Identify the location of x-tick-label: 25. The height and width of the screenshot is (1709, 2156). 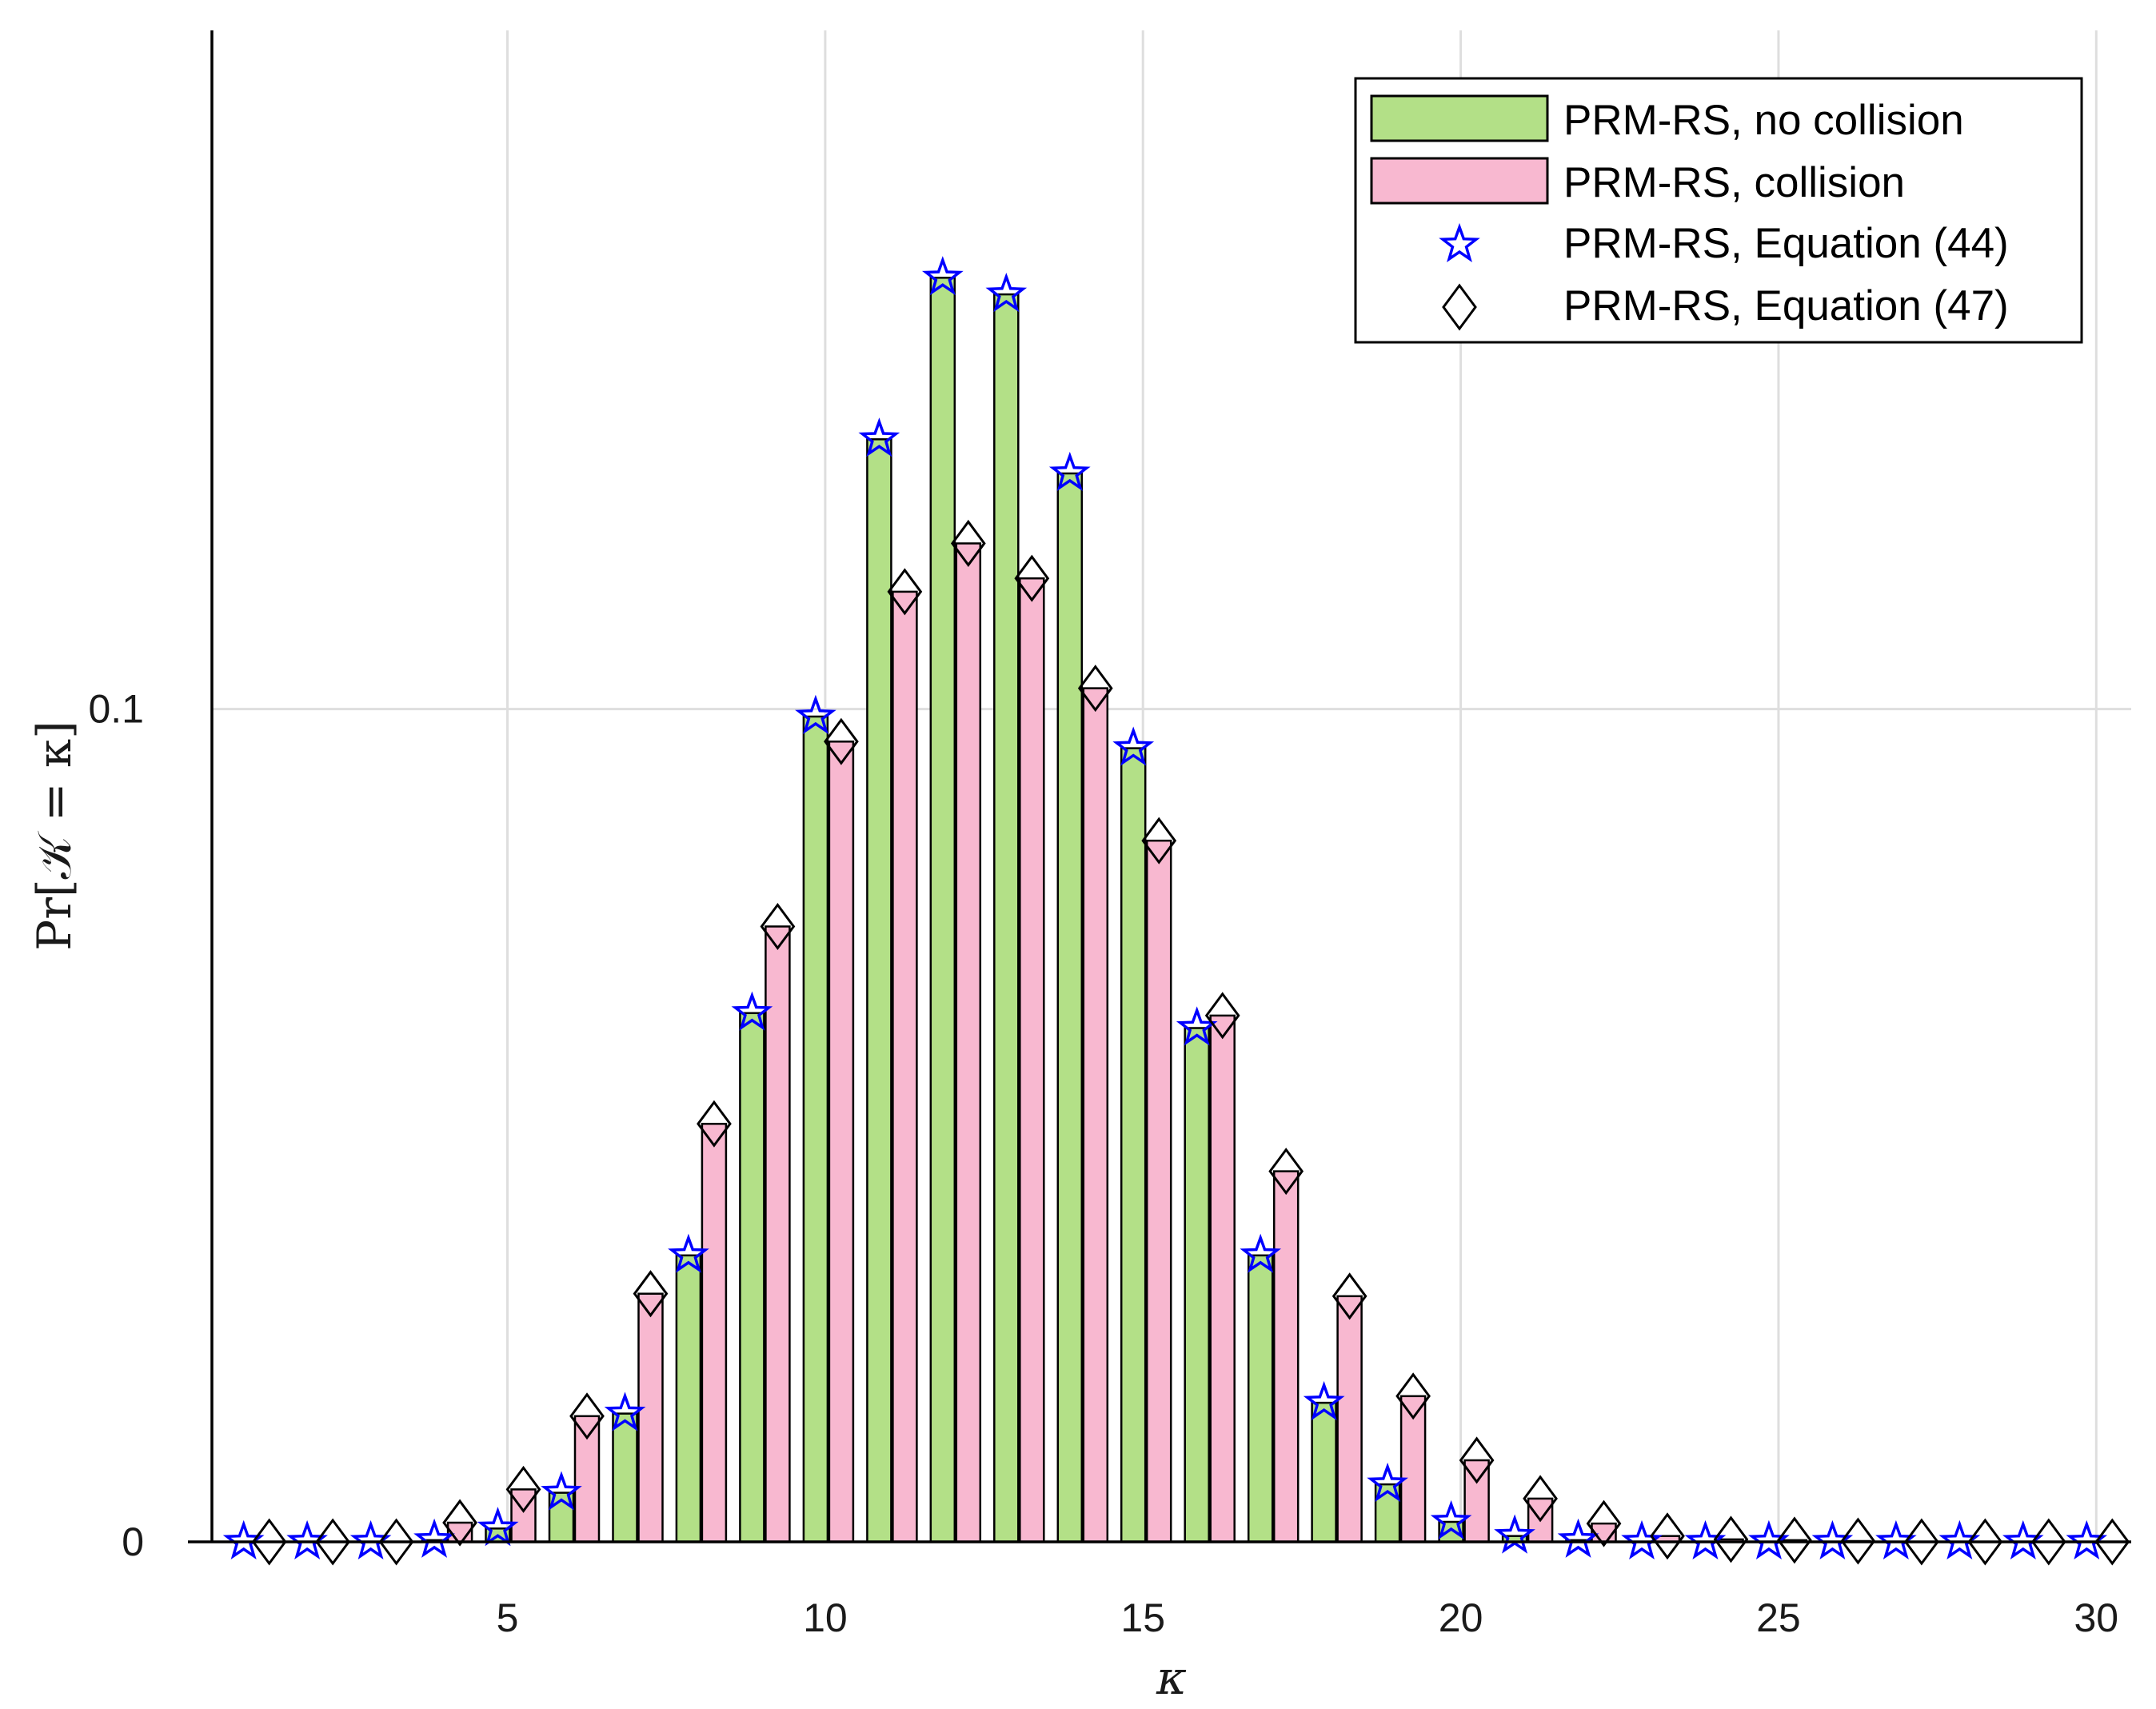
(1778, 1618).